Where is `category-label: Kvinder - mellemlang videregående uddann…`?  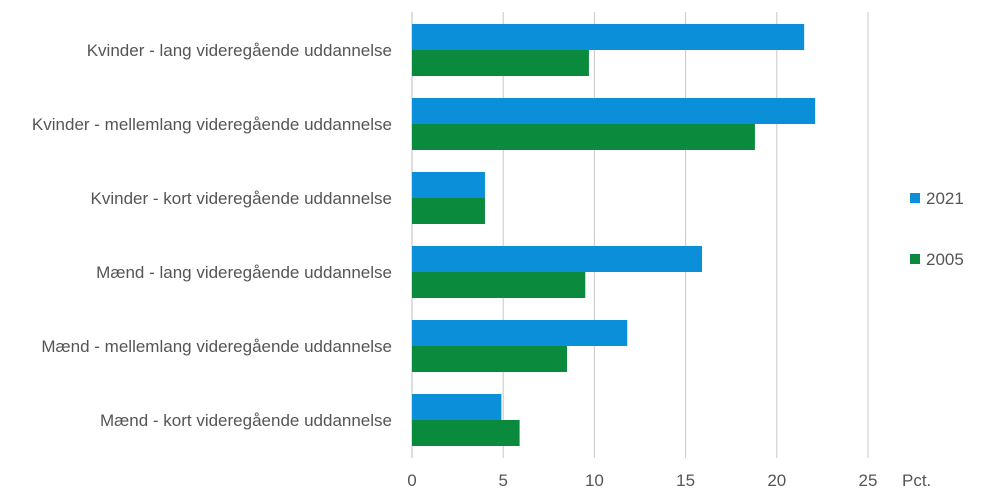 category-label: Kvinder - mellemlang videregående uddann… is located at coordinates (212, 124).